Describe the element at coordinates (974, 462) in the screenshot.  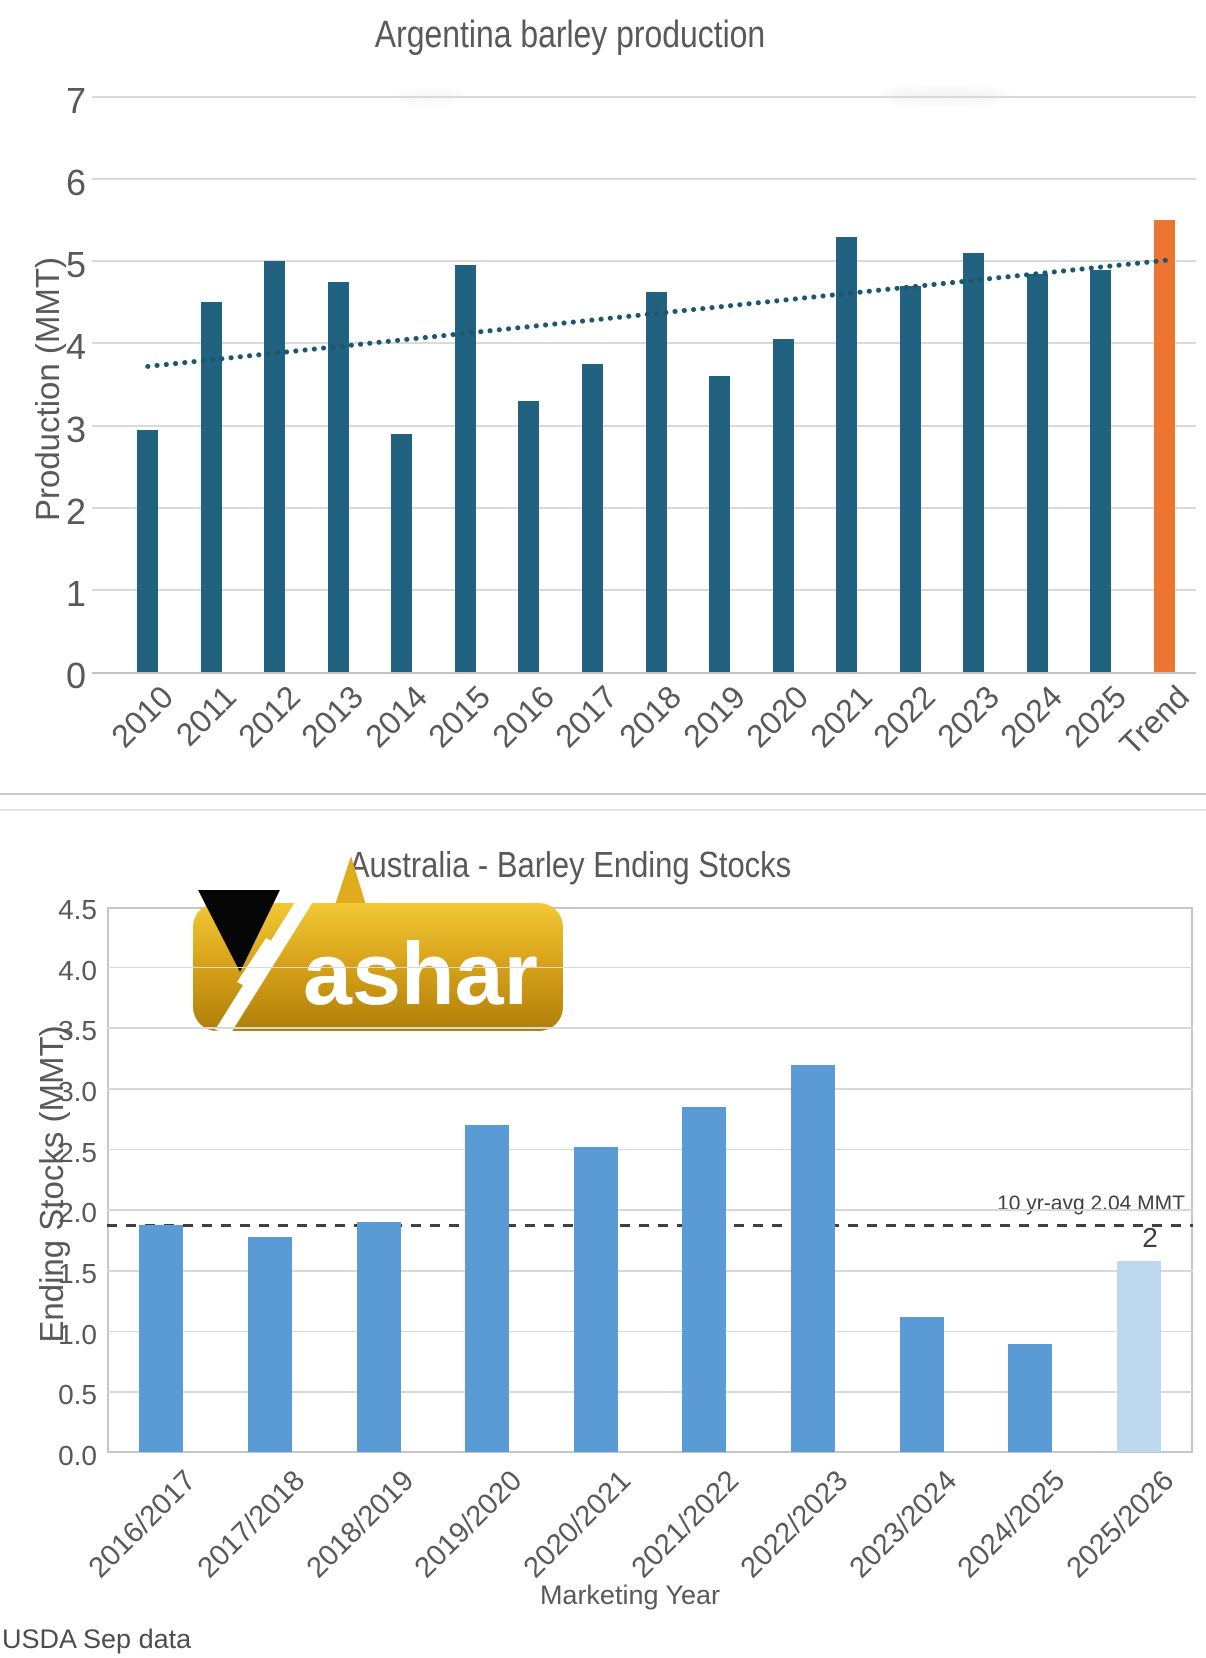
I see `bar-2023` at that location.